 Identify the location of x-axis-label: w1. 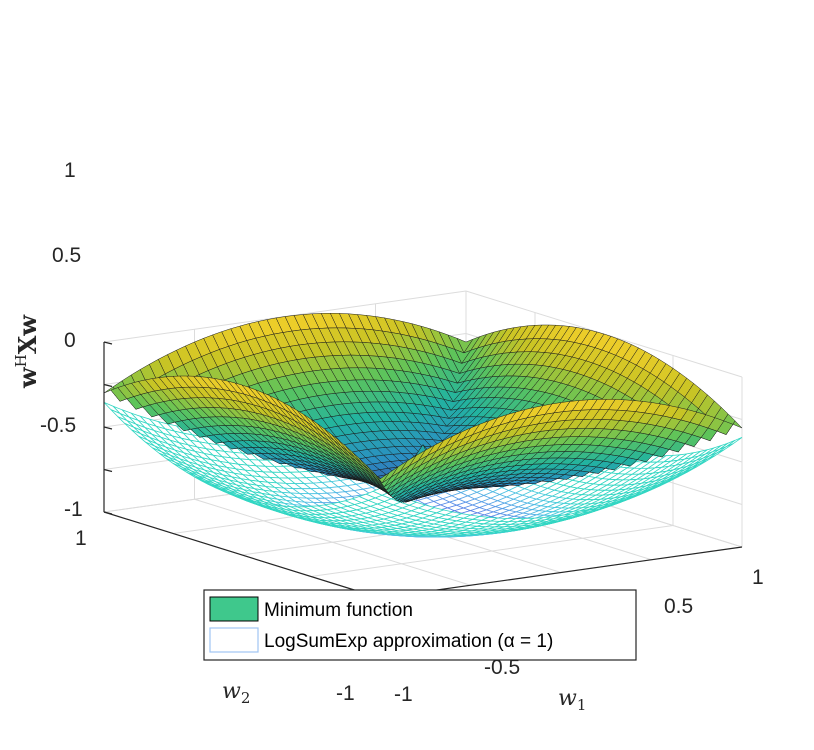
(572, 700).